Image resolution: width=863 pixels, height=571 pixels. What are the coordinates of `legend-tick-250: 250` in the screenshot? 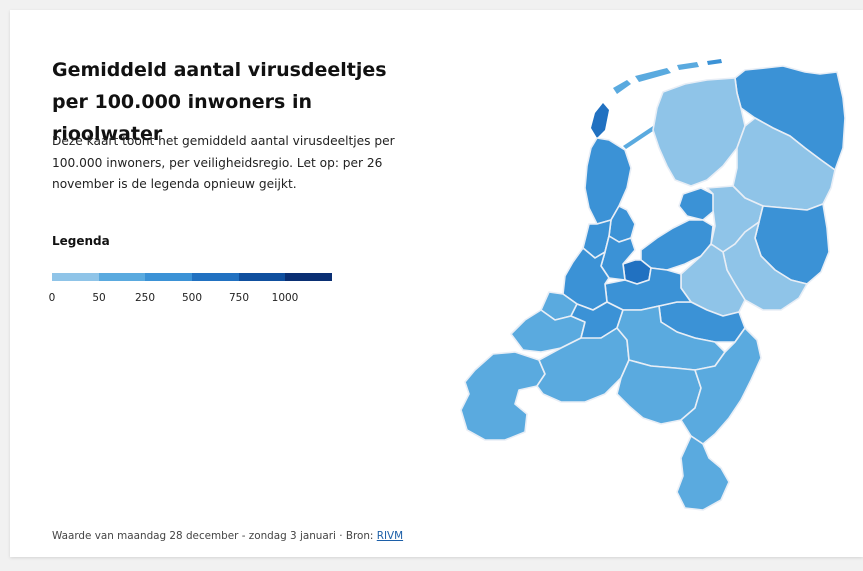 It's located at (145, 298).